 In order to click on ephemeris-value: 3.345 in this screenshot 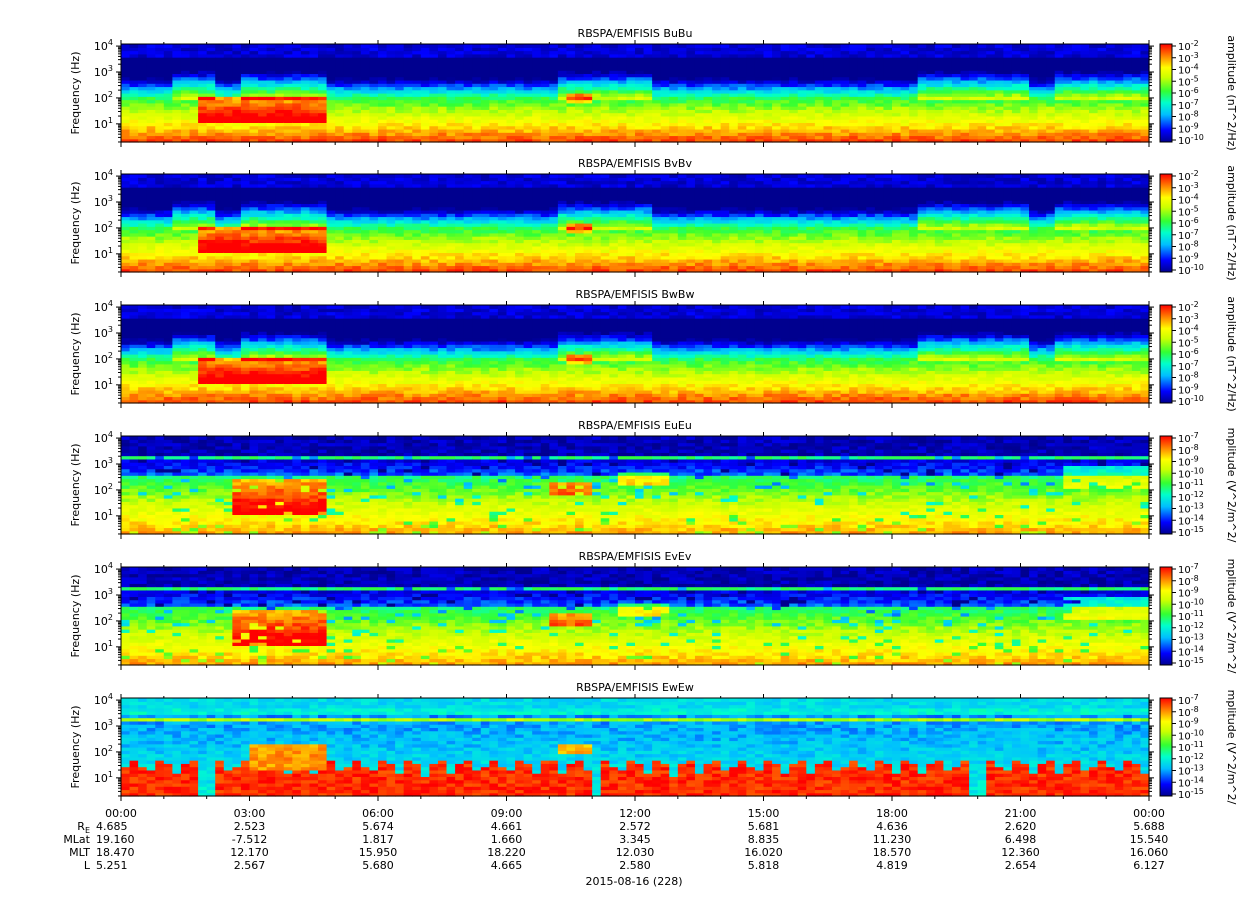, I will do `click(635, 839)`.